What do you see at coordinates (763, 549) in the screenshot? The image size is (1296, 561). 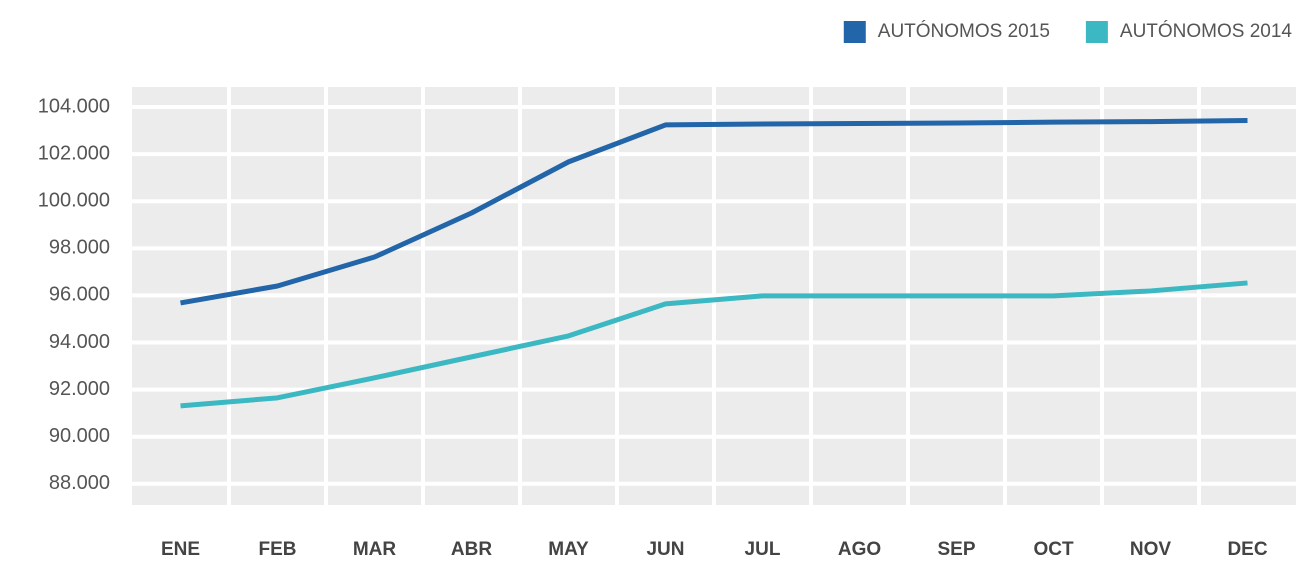 I see `x-tick-label: JUL` at bounding box center [763, 549].